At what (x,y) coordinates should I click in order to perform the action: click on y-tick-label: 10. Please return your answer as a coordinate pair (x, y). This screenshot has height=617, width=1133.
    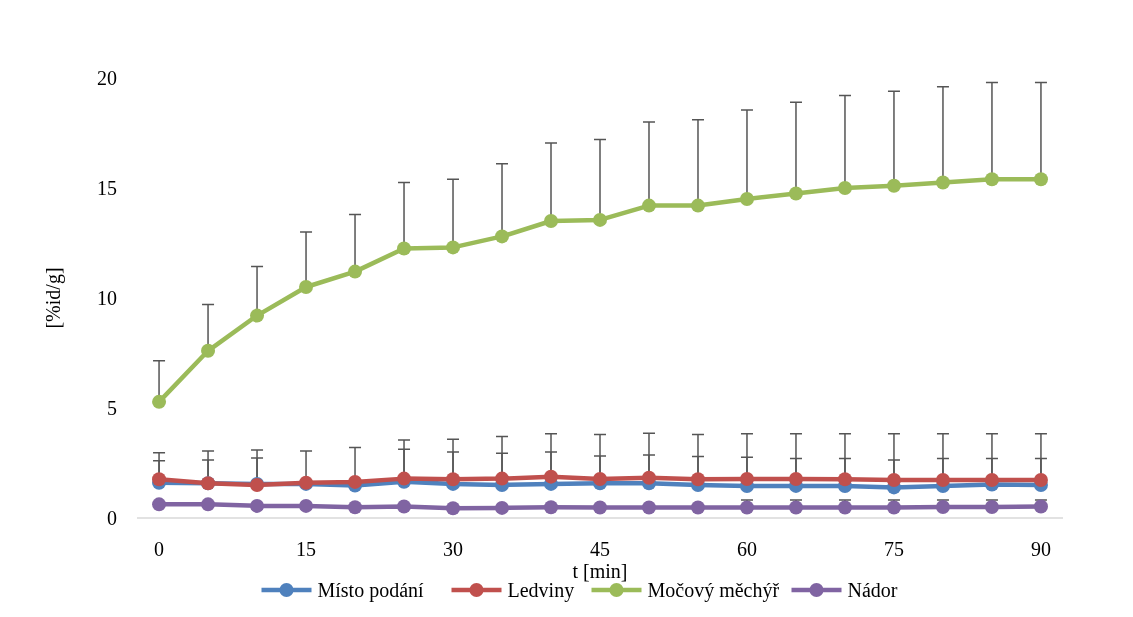
    Looking at the image, I should click on (107, 298).